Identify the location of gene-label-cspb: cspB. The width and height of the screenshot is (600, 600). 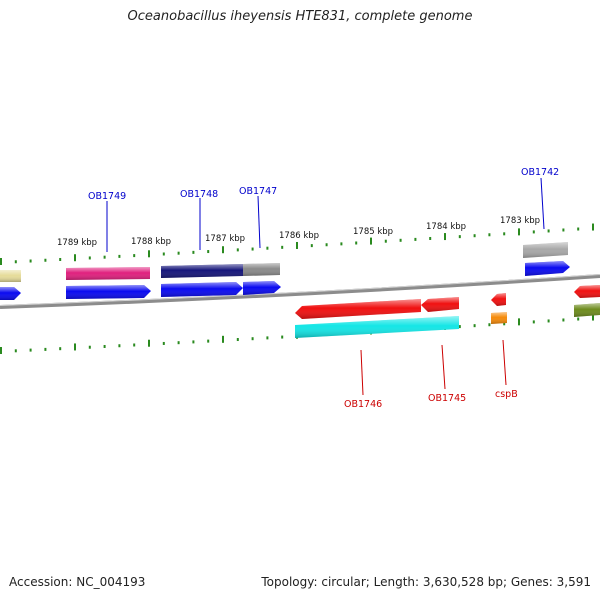
(506, 394).